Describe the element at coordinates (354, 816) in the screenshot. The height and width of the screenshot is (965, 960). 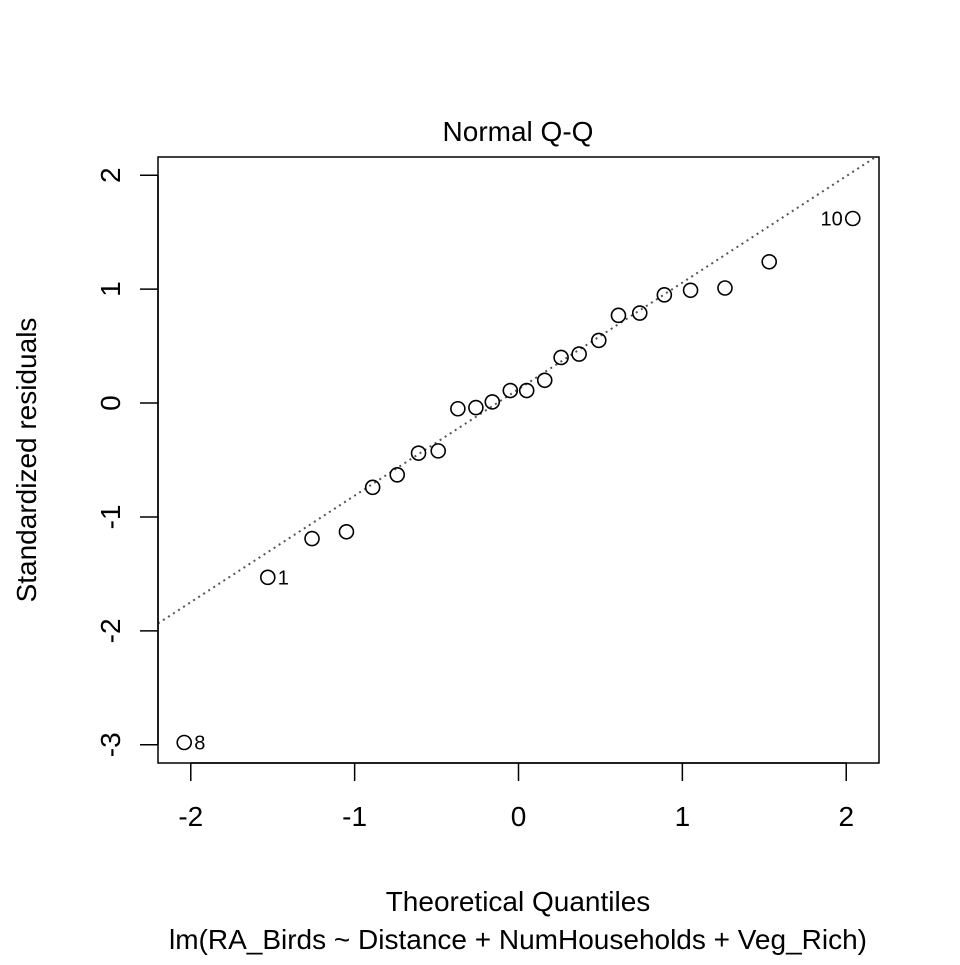
I see `x-tick-label: -1` at that location.